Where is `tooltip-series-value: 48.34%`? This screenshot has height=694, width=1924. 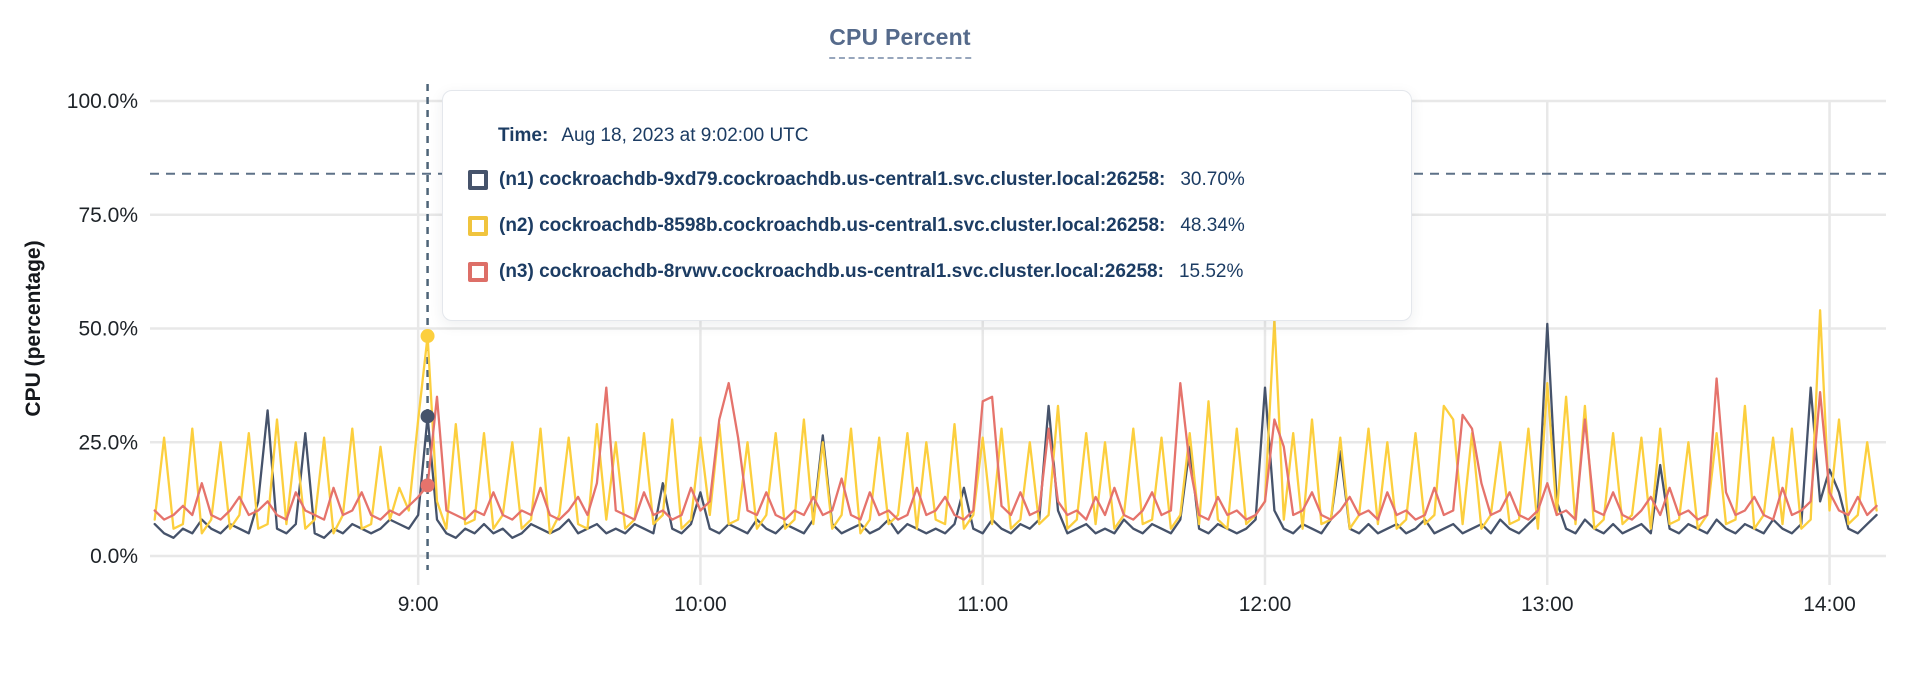 tooltip-series-value: 48.34% is located at coordinates (1212, 225).